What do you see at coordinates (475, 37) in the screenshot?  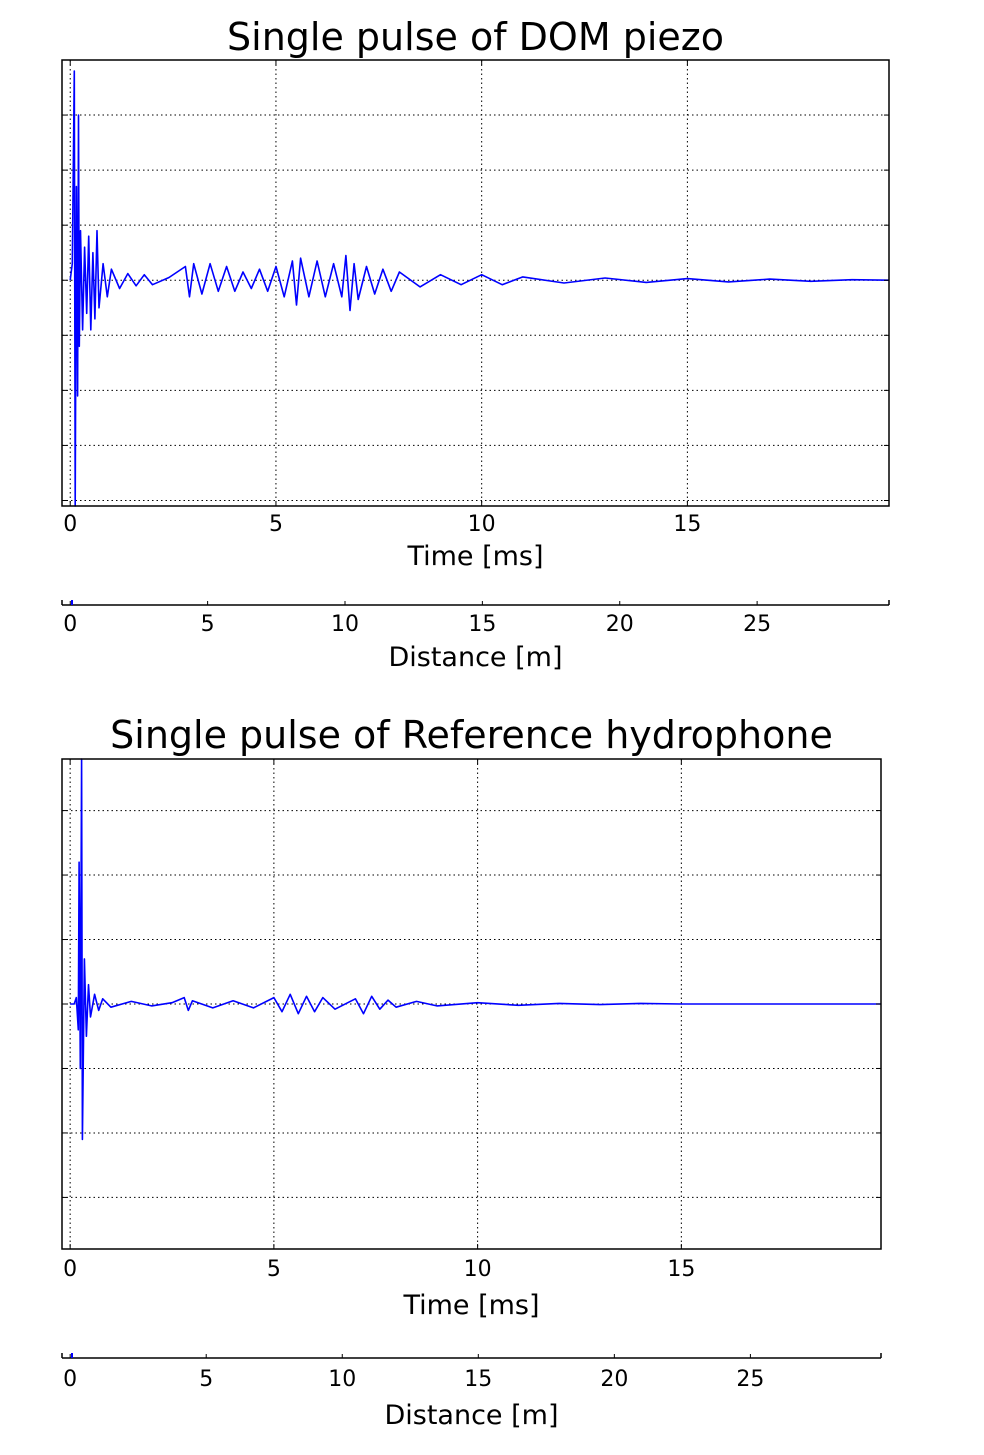 I see `chart-title: Single pulse of DOM piezo` at bounding box center [475, 37].